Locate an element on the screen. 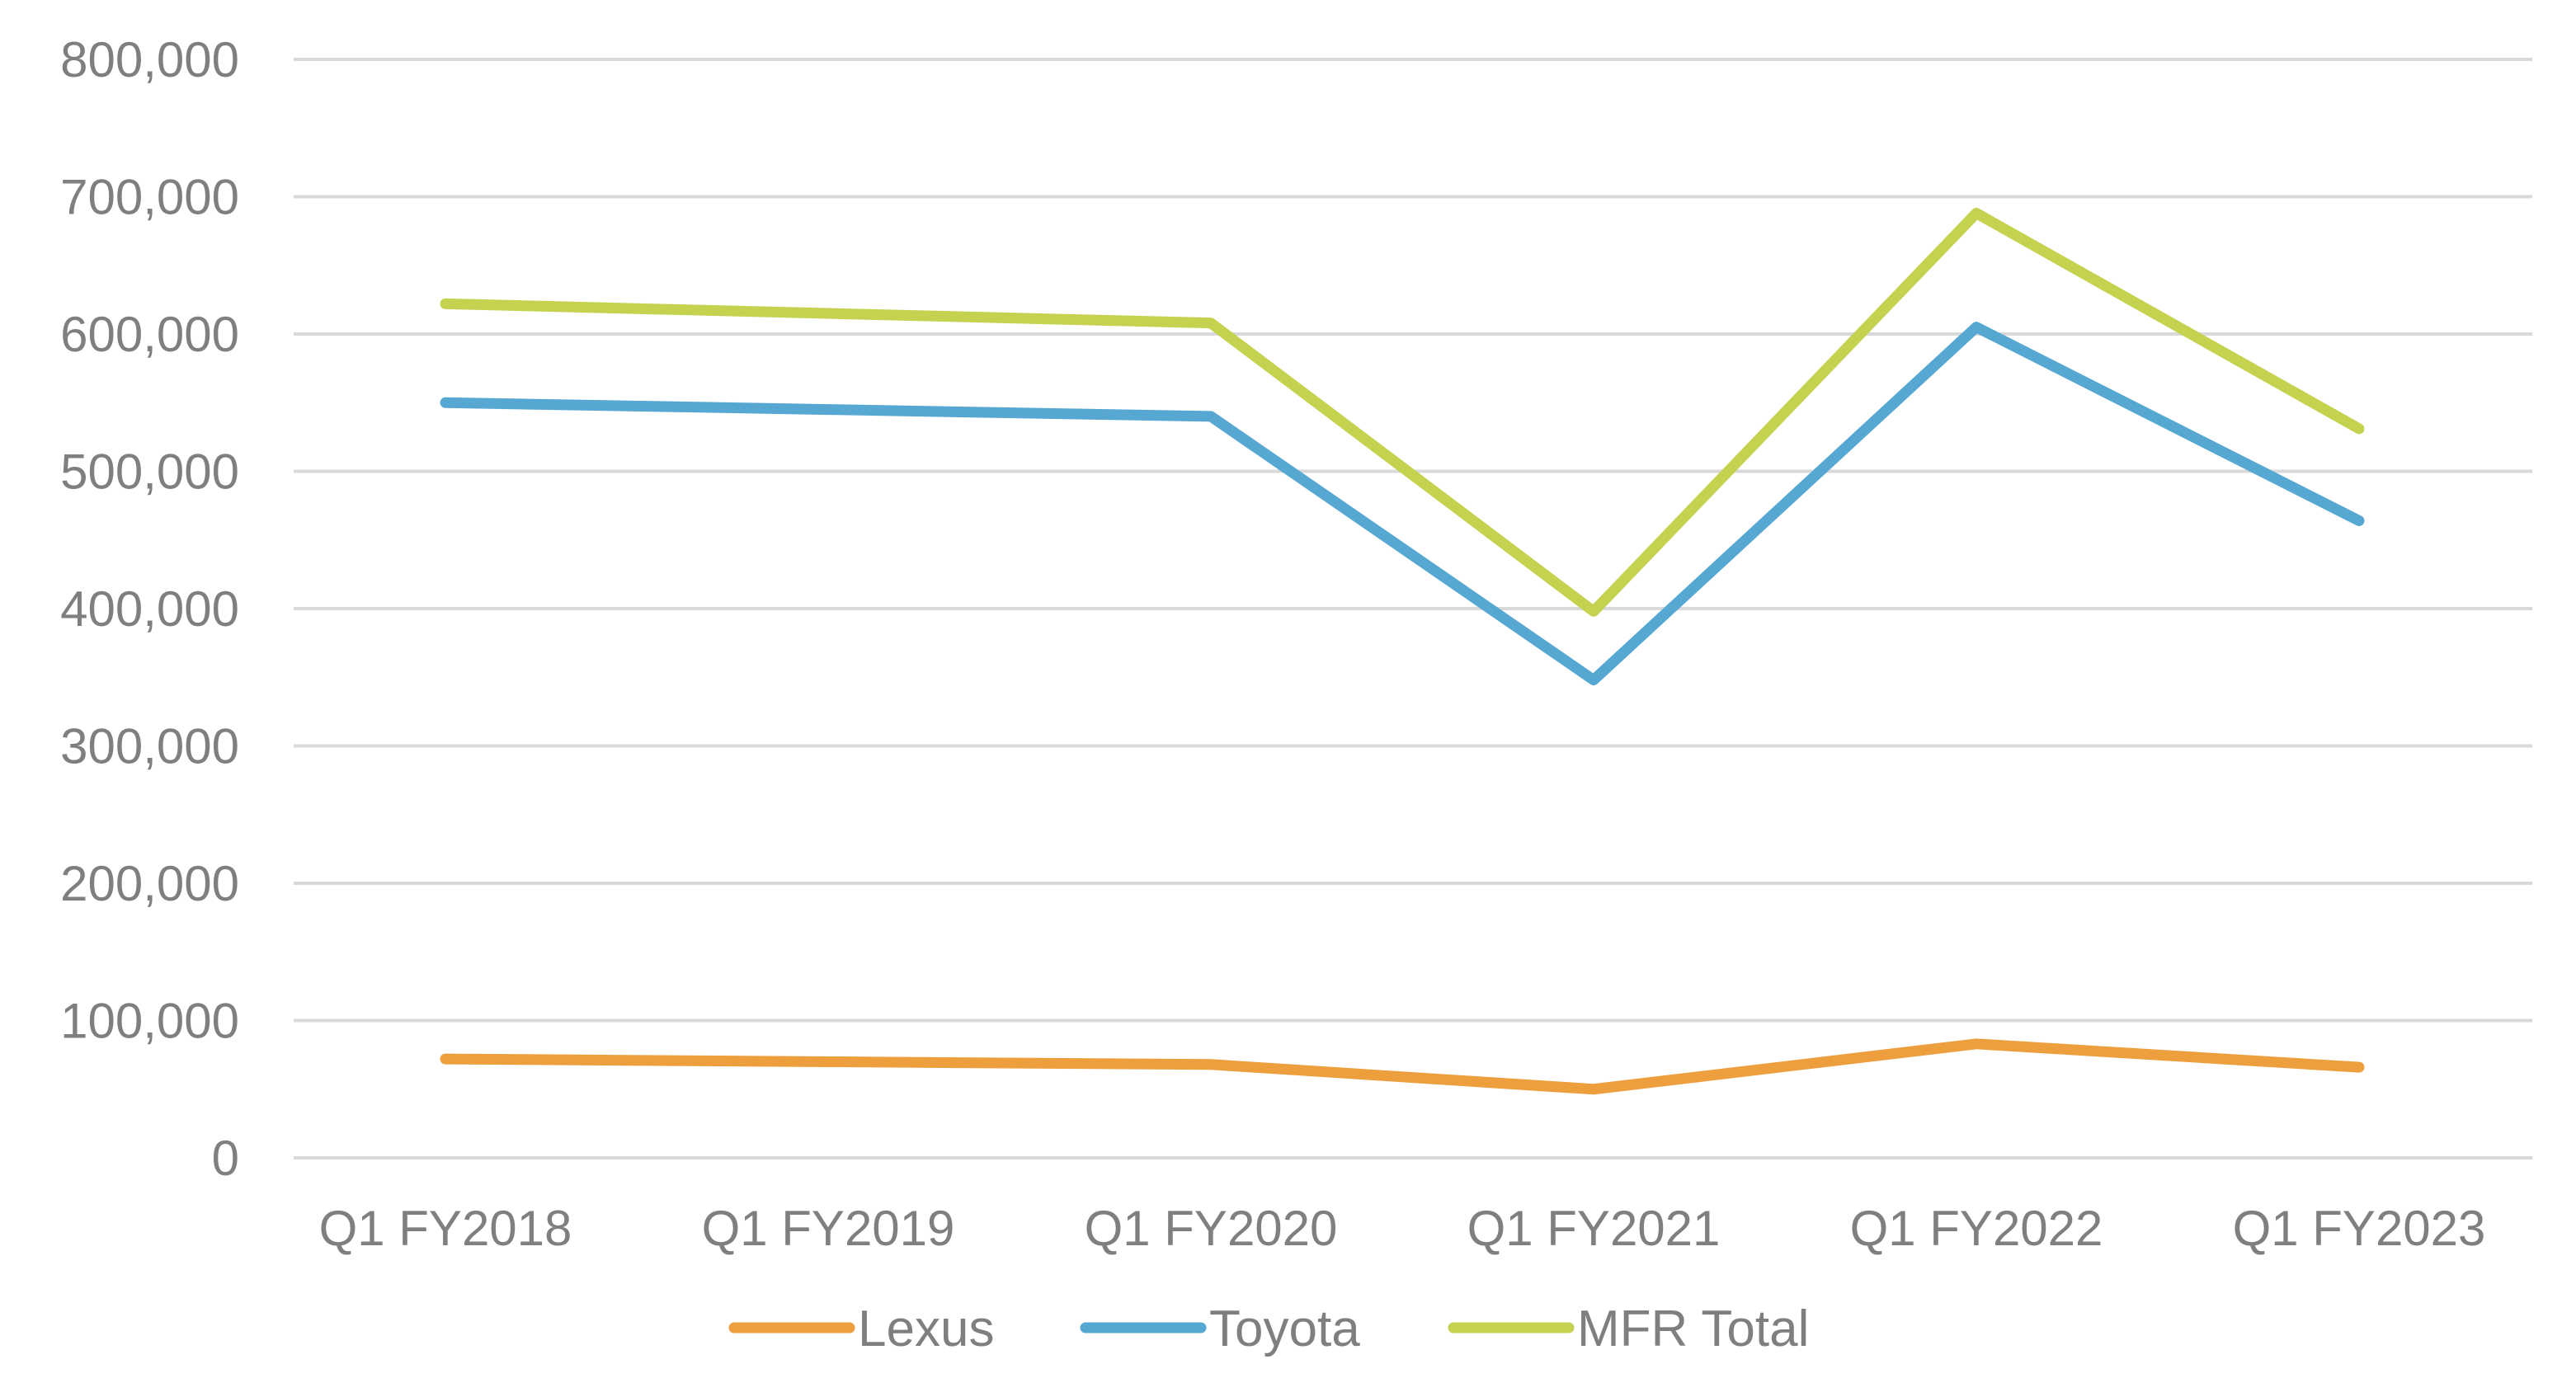 Image resolution: width=2576 pixels, height=1397 pixels. x-tick-label: Q1 FY2018 is located at coordinates (445, 1228).